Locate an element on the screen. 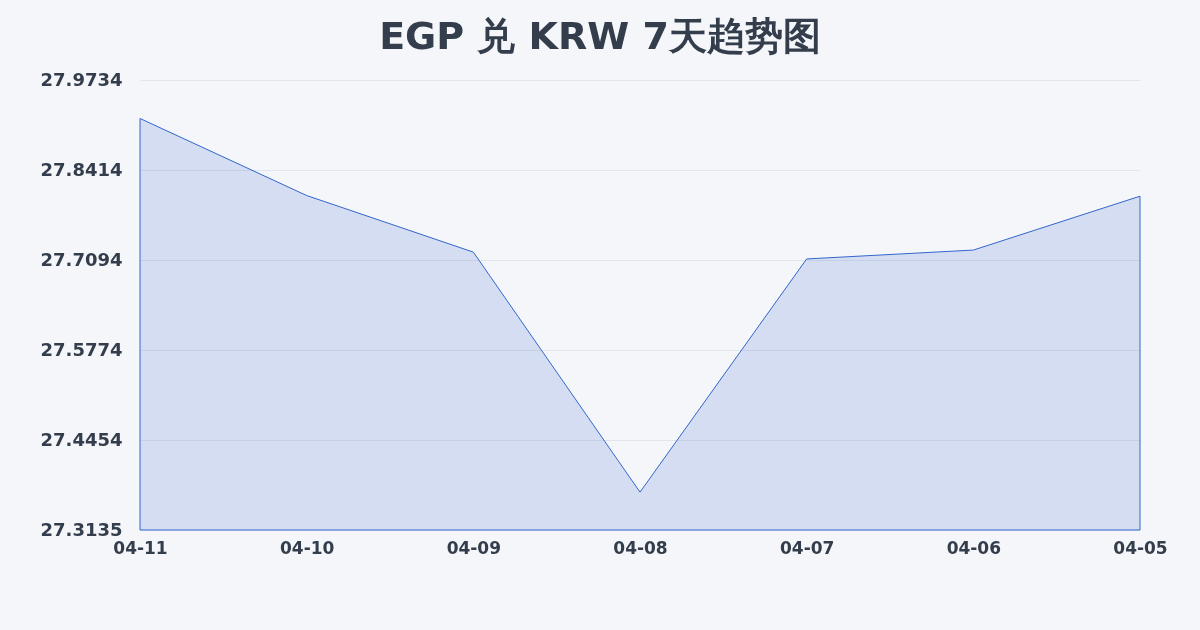 This screenshot has width=1200, height=630. x-tick-label: 04-09 is located at coordinates (474, 547).